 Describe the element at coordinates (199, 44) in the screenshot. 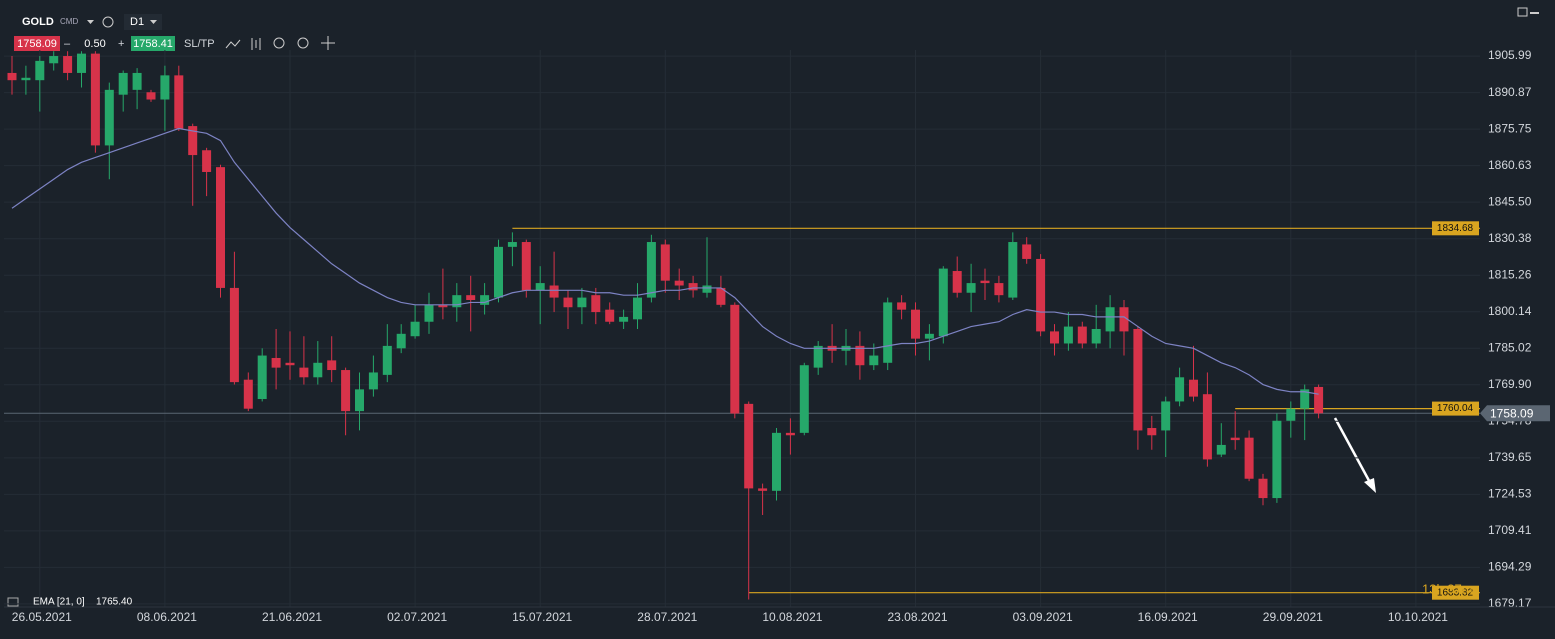

I see `sltp: SL/TP` at that location.